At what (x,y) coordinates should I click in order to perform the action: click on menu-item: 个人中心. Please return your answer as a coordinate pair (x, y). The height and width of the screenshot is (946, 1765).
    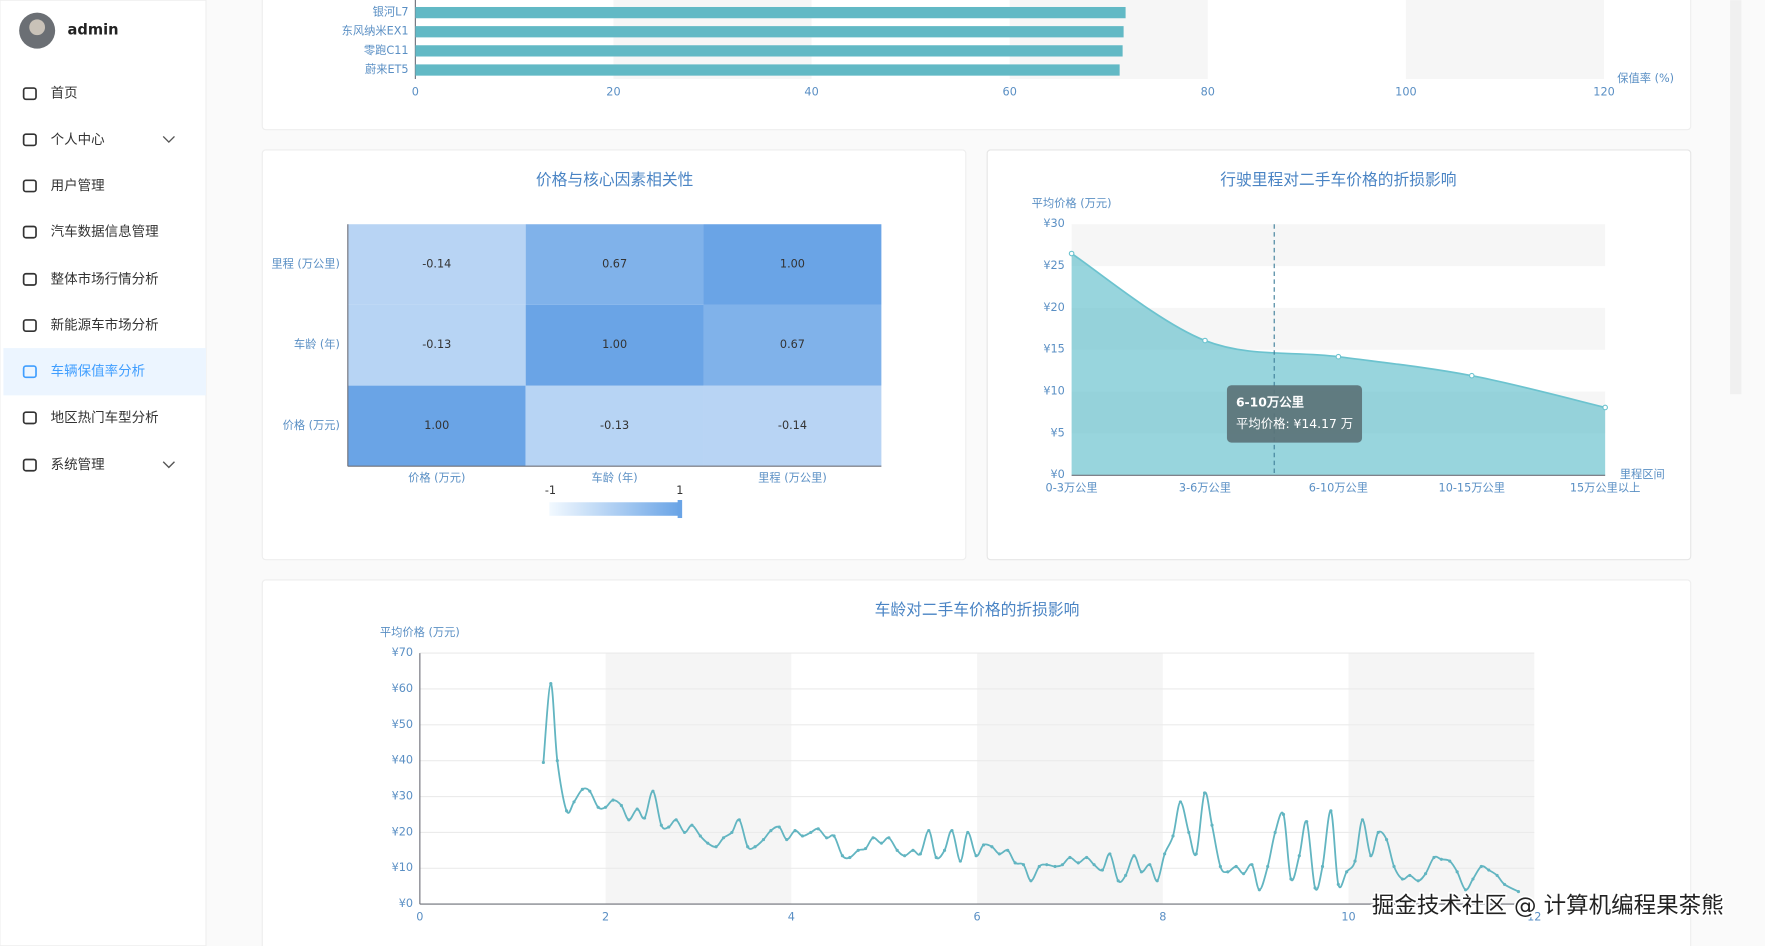
    Looking at the image, I should click on (78, 140).